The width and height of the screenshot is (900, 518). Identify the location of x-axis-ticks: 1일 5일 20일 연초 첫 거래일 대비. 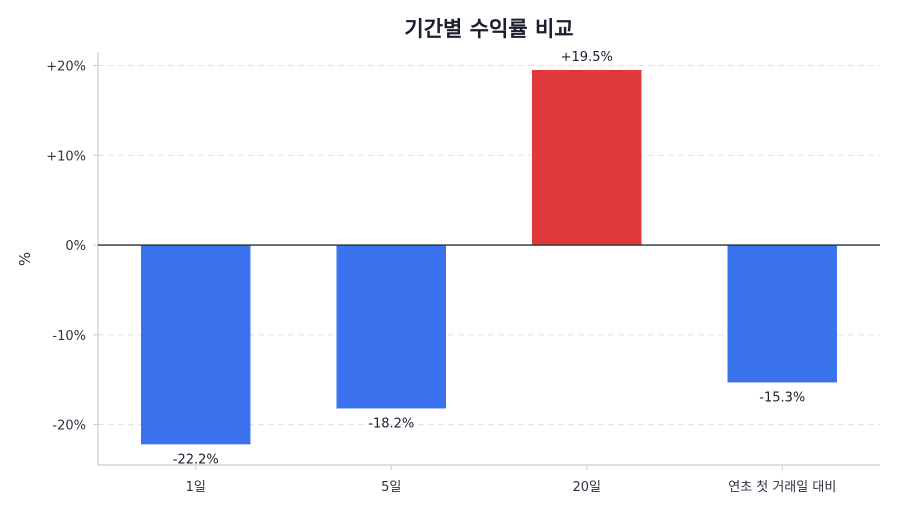
(511, 480).